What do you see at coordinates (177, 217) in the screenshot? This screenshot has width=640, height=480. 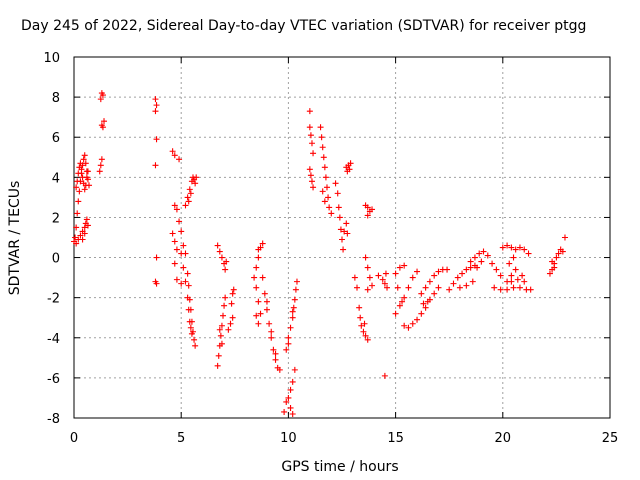 I see `series-sat-f` at bounding box center [177, 217].